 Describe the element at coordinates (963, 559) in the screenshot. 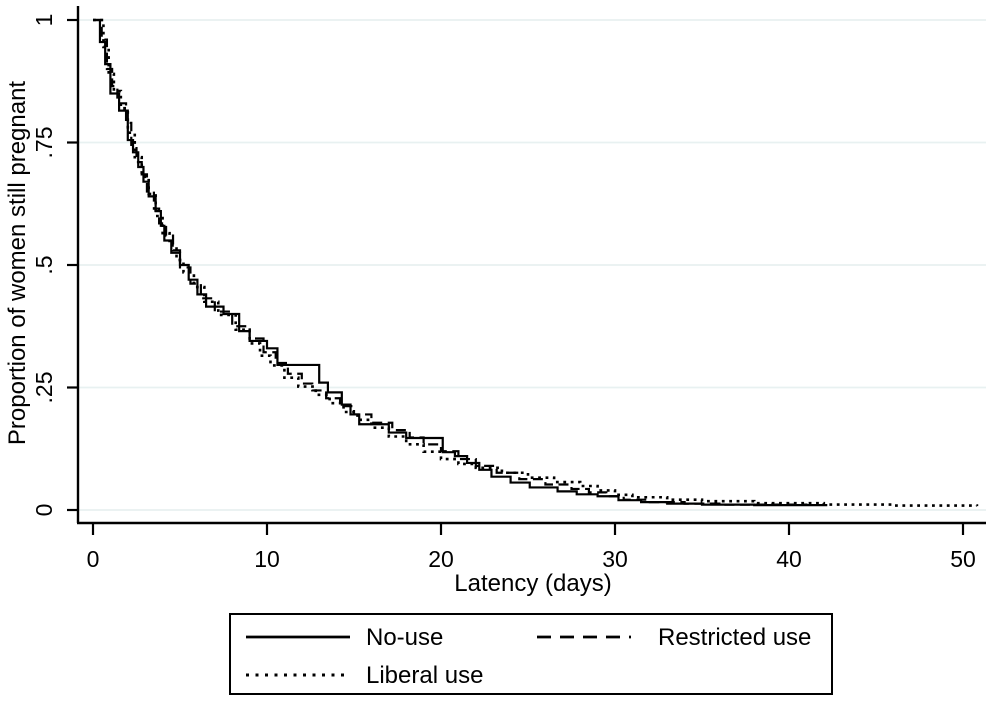

I see `x-tick-label: 50` at that location.